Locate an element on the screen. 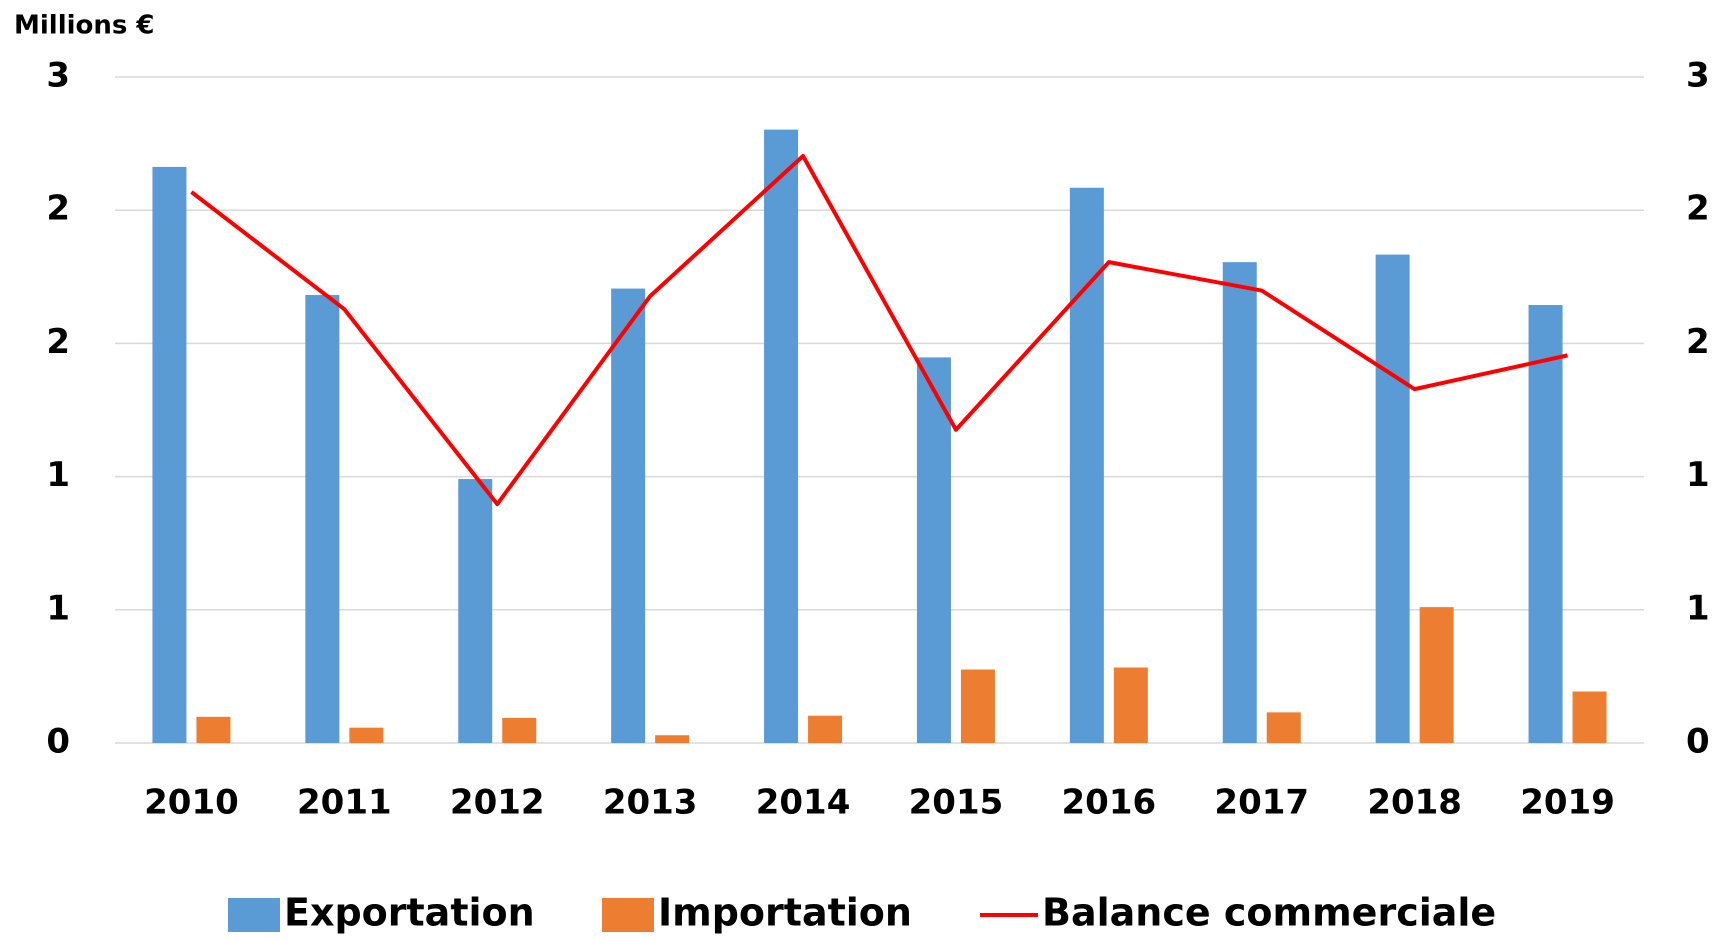 The width and height of the screenshot is (1718, 941). y-tick-label: 0 is located at coordinates (58, 742).